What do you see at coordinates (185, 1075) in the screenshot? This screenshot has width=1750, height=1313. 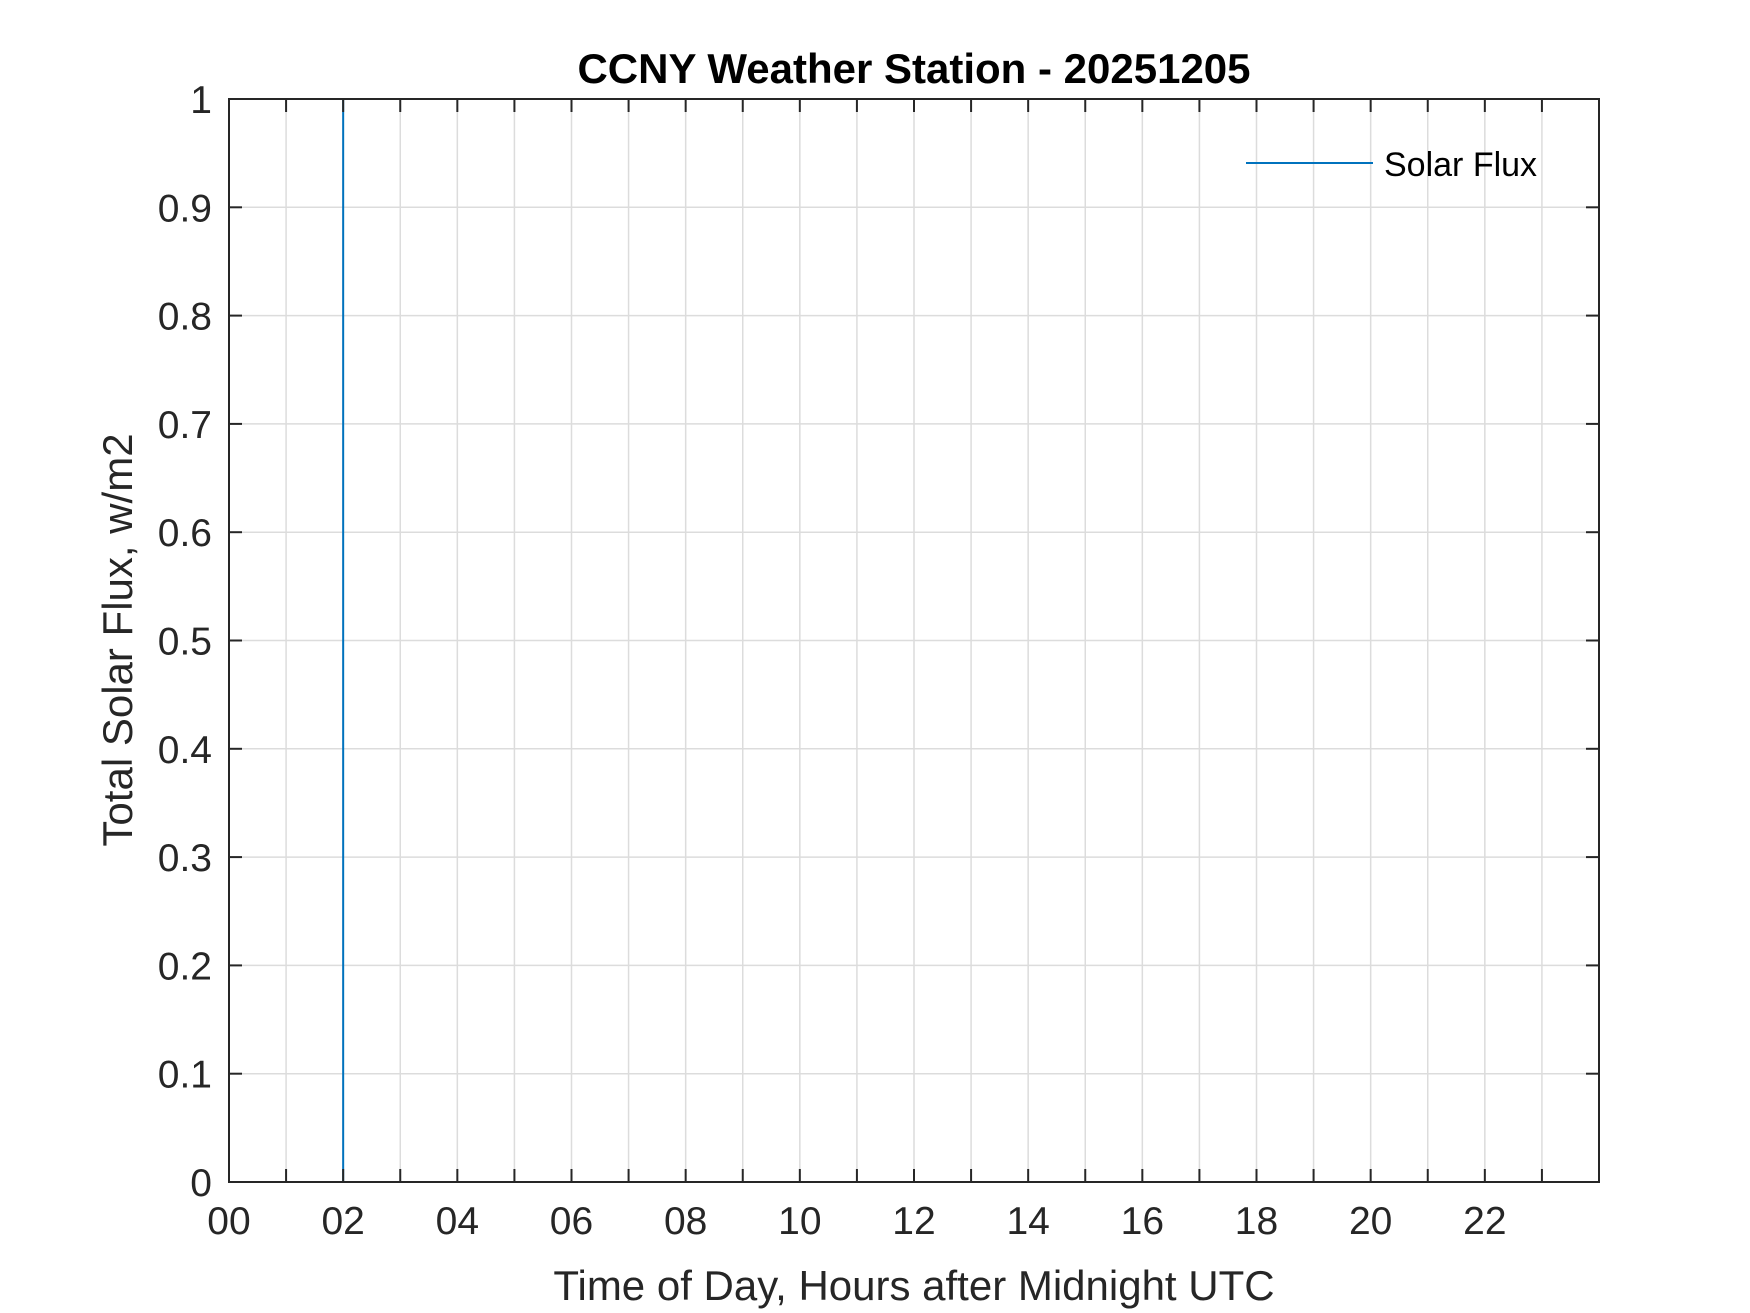 I see `y-tick-label: 0.1` at bounding box center [185, 1075].